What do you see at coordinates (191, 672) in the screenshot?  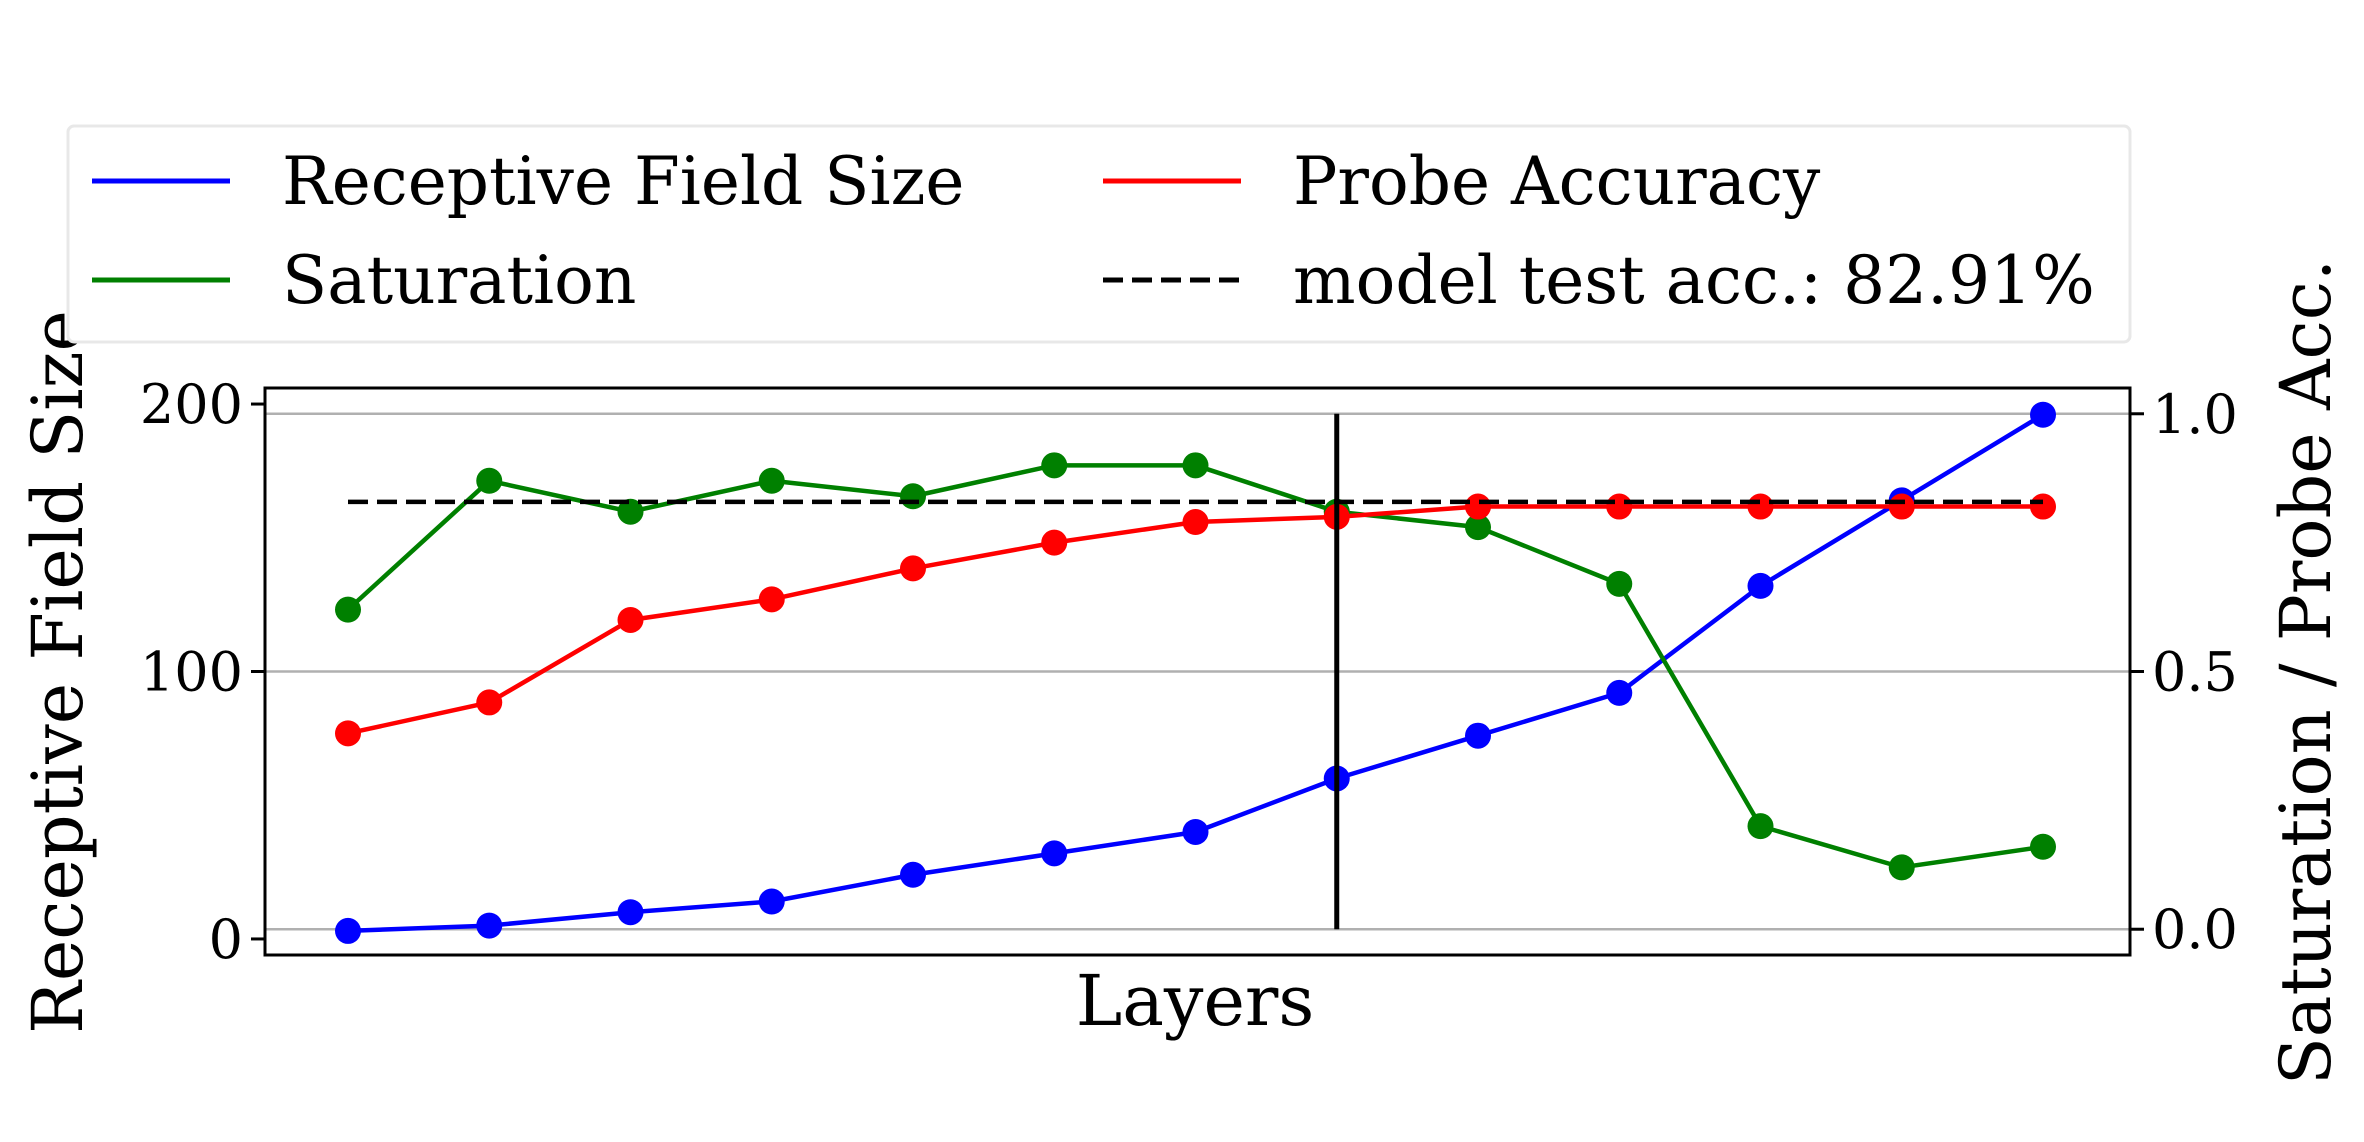 I see `left-tick-label-1: 100` at bounding box center [191, 672].